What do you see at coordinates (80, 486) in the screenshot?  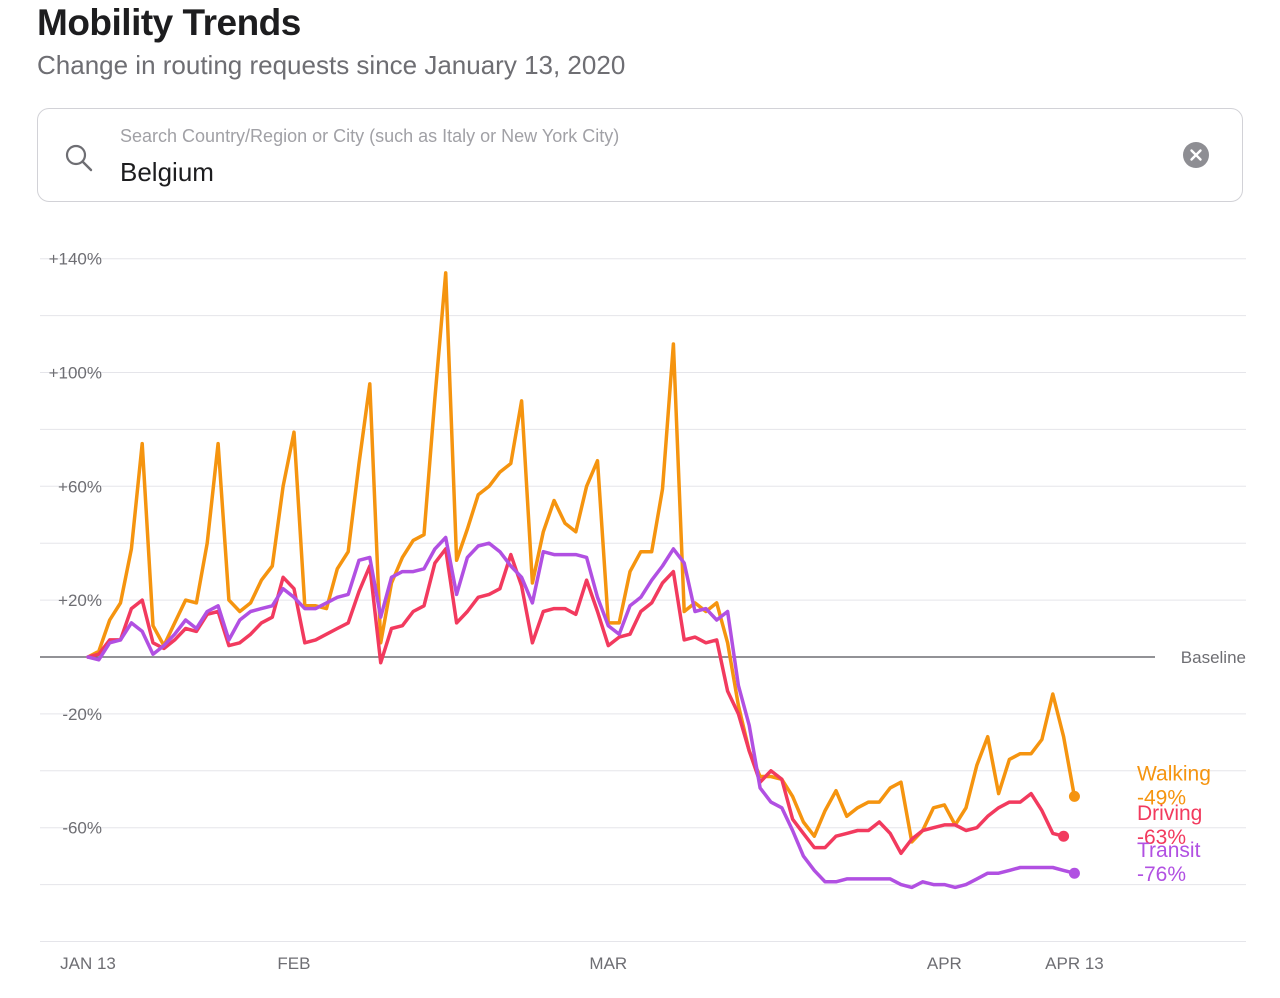 I see `y-tick-label: +60%` at bounding box center [80, 486].